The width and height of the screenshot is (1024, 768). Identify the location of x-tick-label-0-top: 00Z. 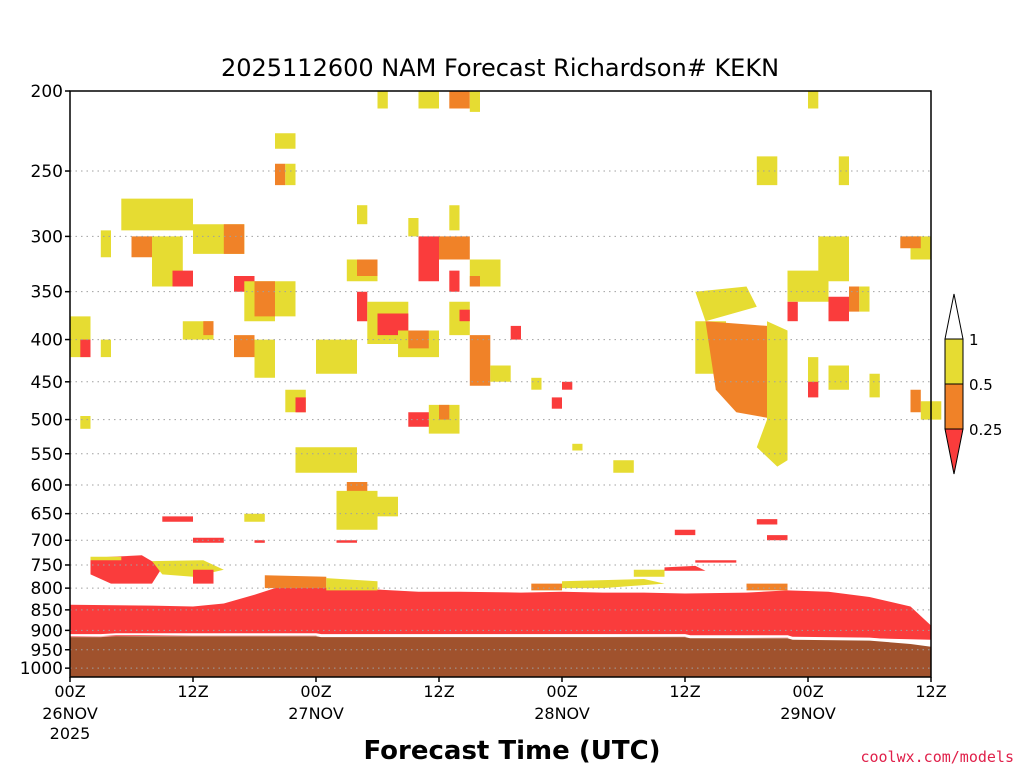
(69, 691).